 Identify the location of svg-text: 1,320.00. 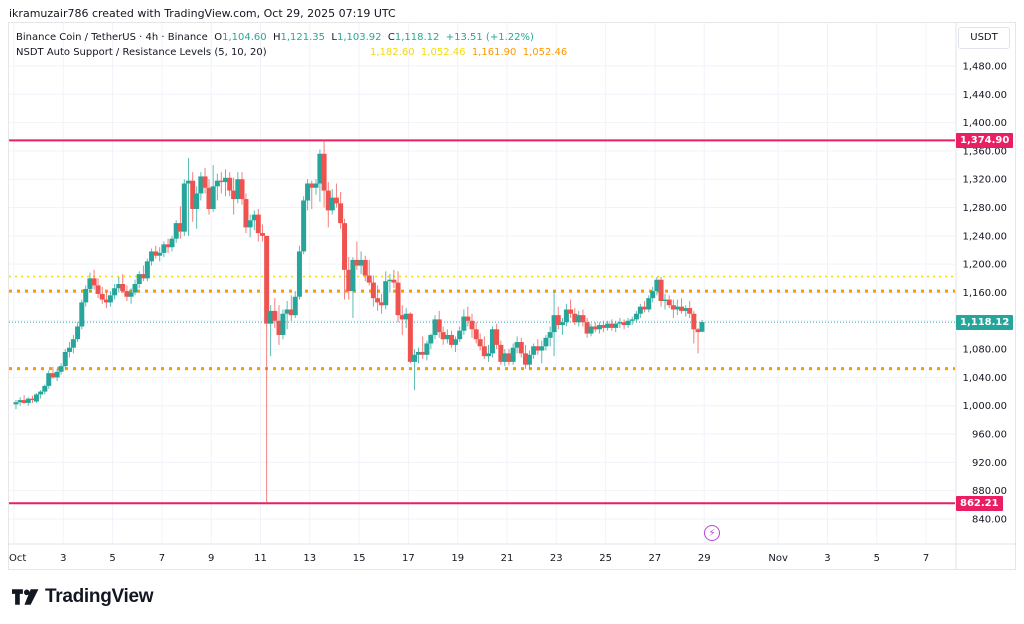
(984, 180).